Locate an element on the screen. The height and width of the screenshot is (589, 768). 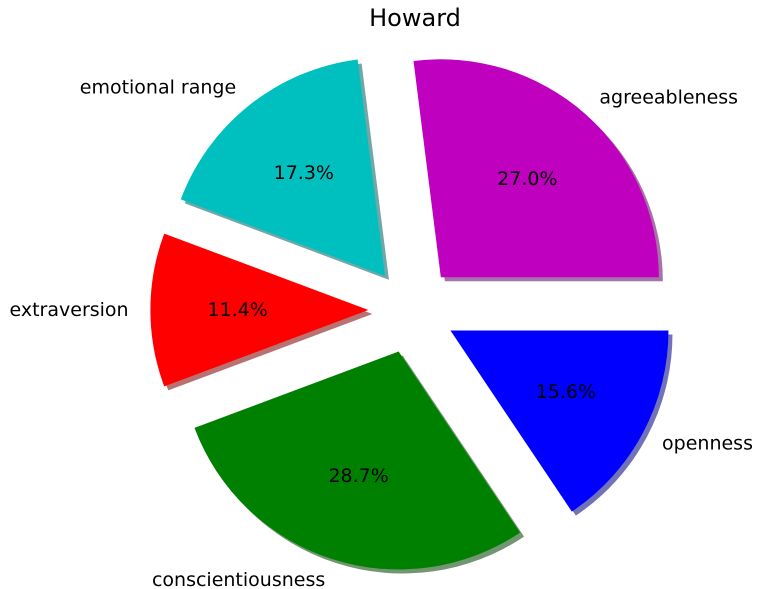
slice-percent-conscientiousness: 28.7% is located at coordinates (358, 476).